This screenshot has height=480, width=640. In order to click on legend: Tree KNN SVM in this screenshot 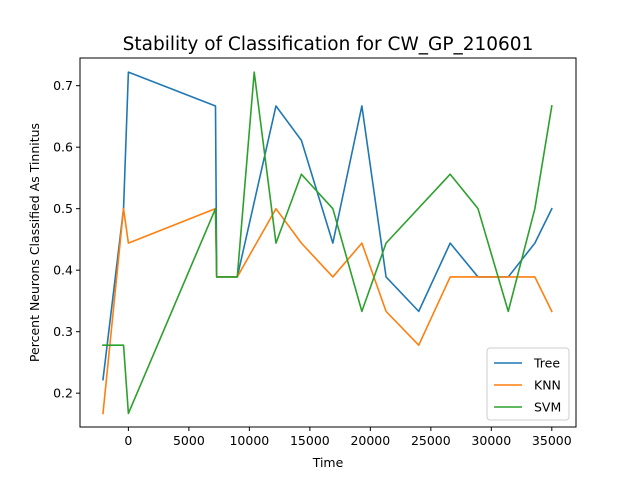, I will do `click(528, 384)`.